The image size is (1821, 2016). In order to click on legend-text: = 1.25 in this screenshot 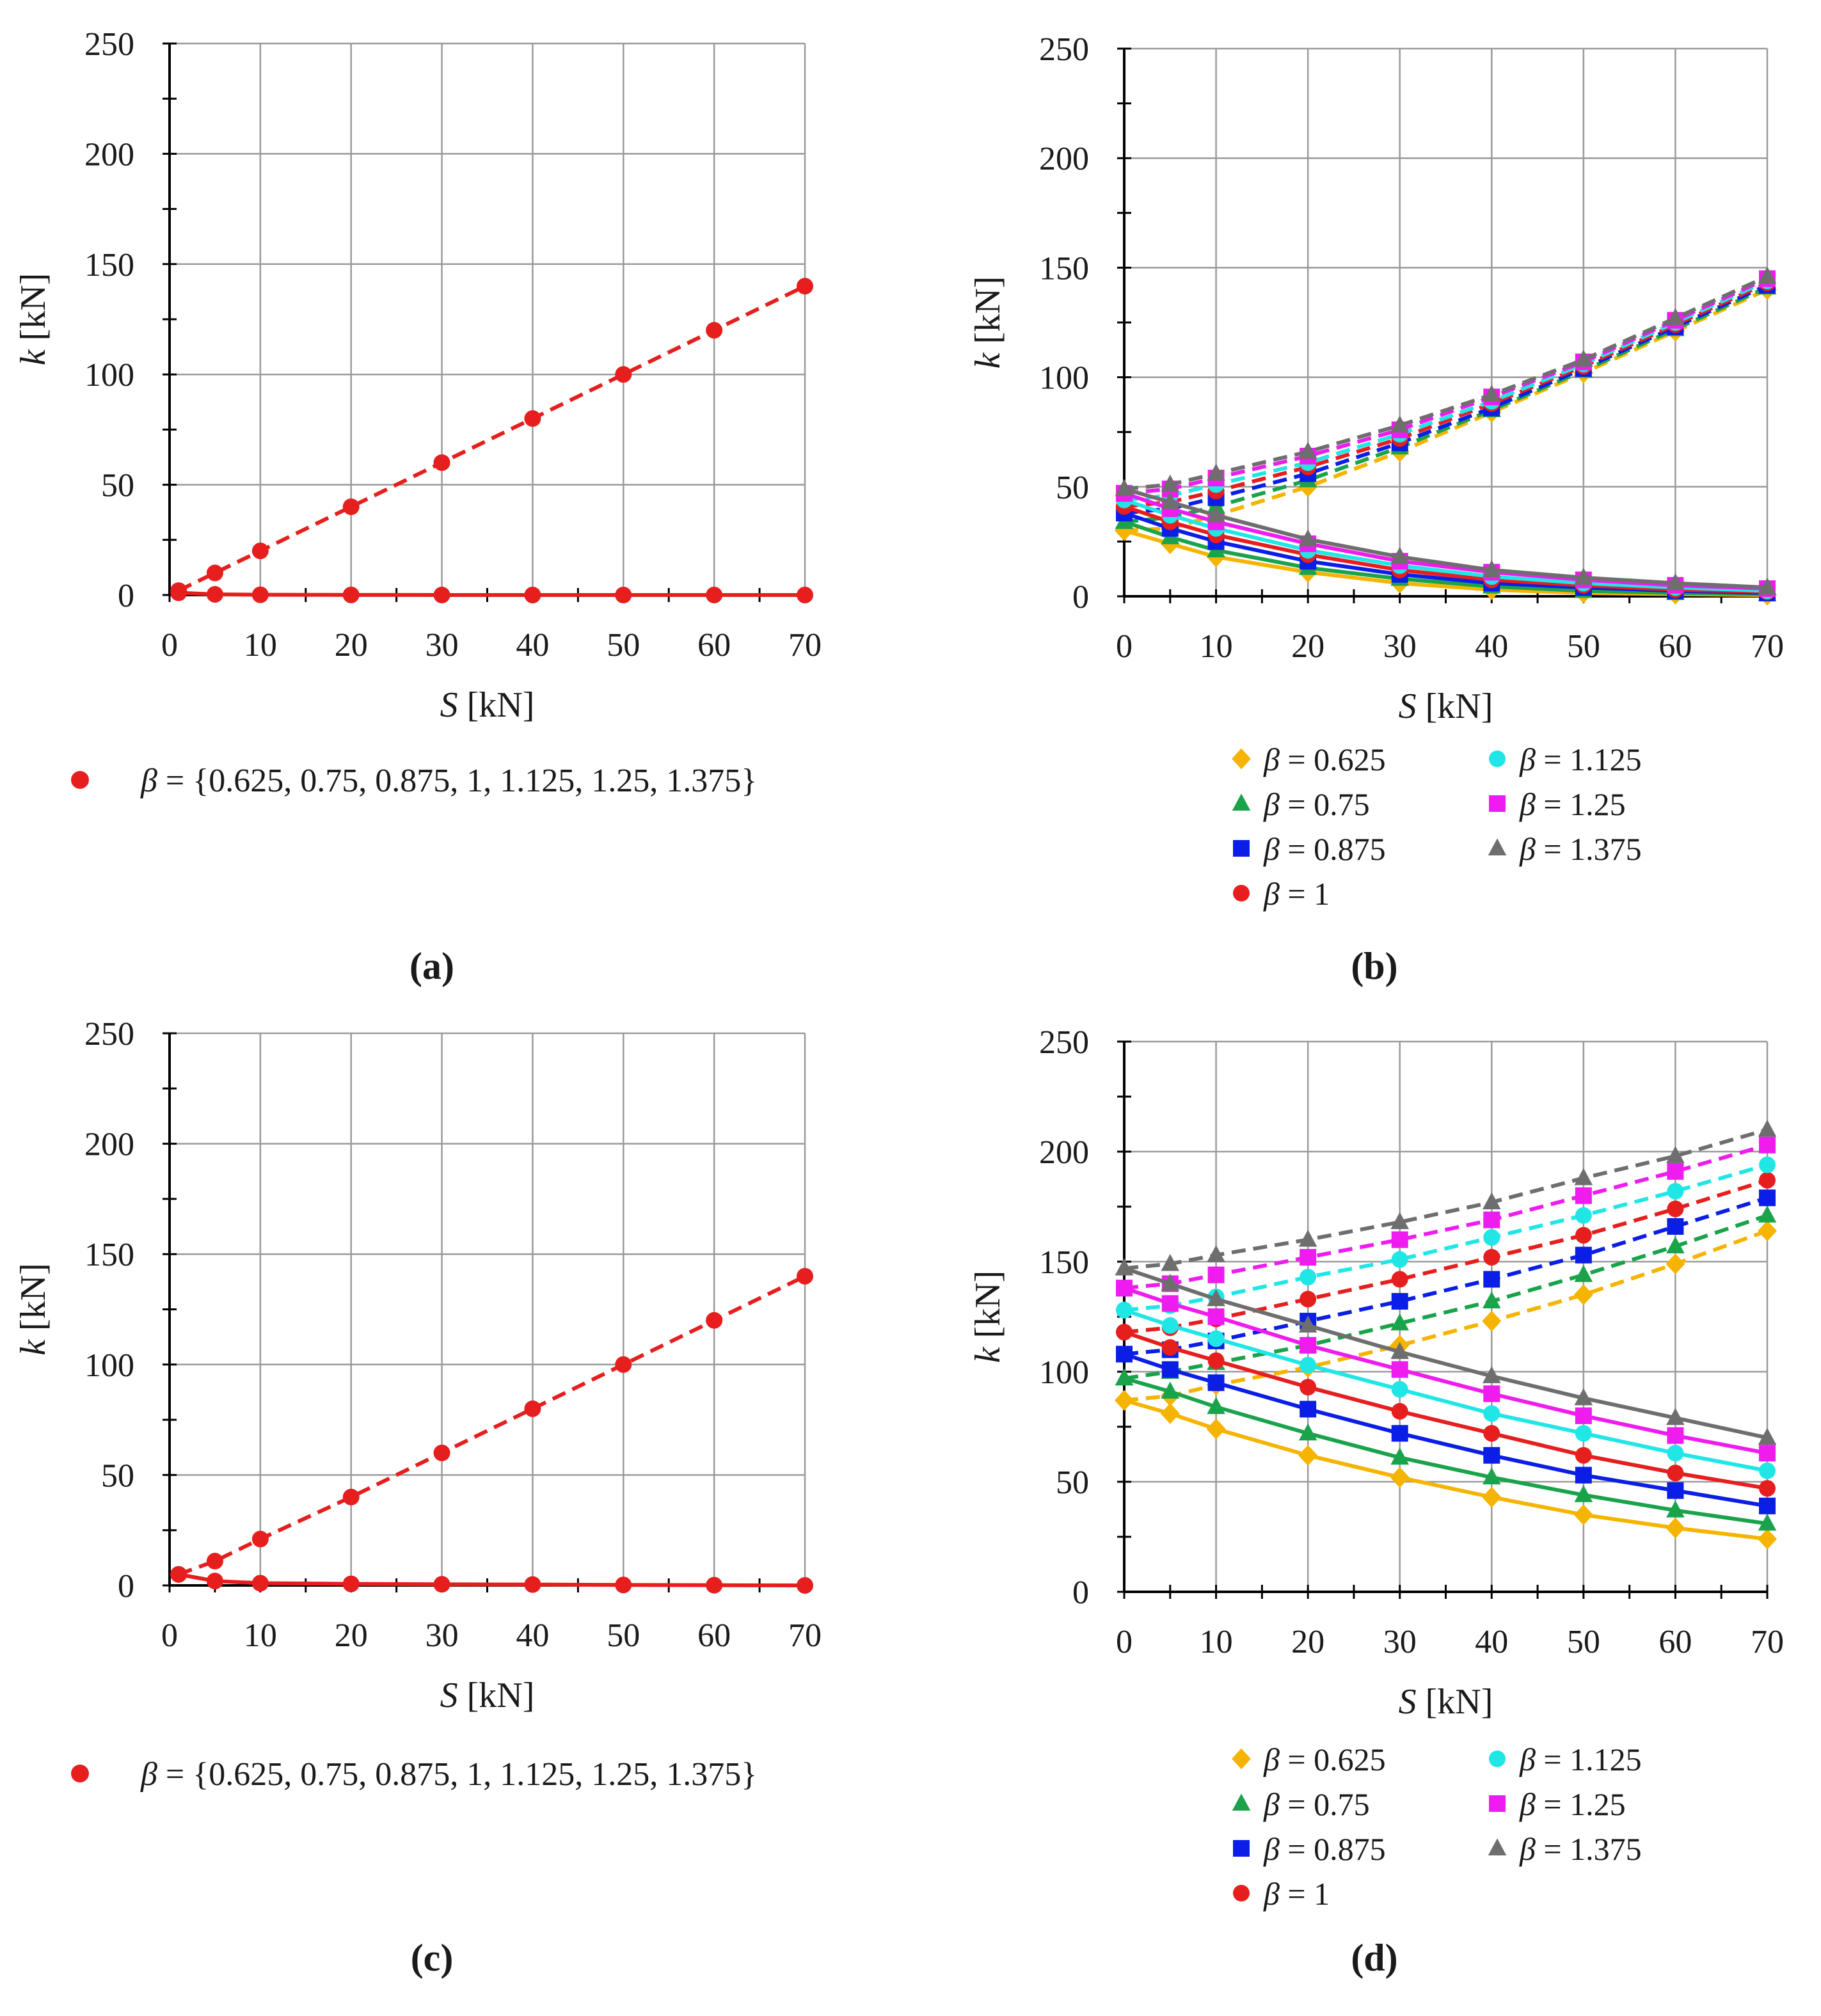, I will do `click(1581, 1804)`.